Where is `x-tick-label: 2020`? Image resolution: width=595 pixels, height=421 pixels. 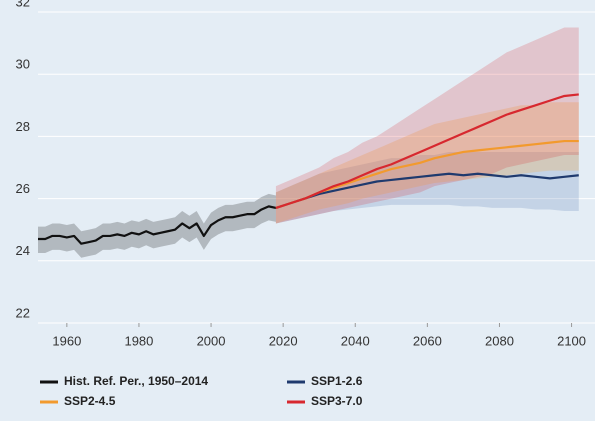
x-tick-label: 2020 is located at coordinates (283, 340).